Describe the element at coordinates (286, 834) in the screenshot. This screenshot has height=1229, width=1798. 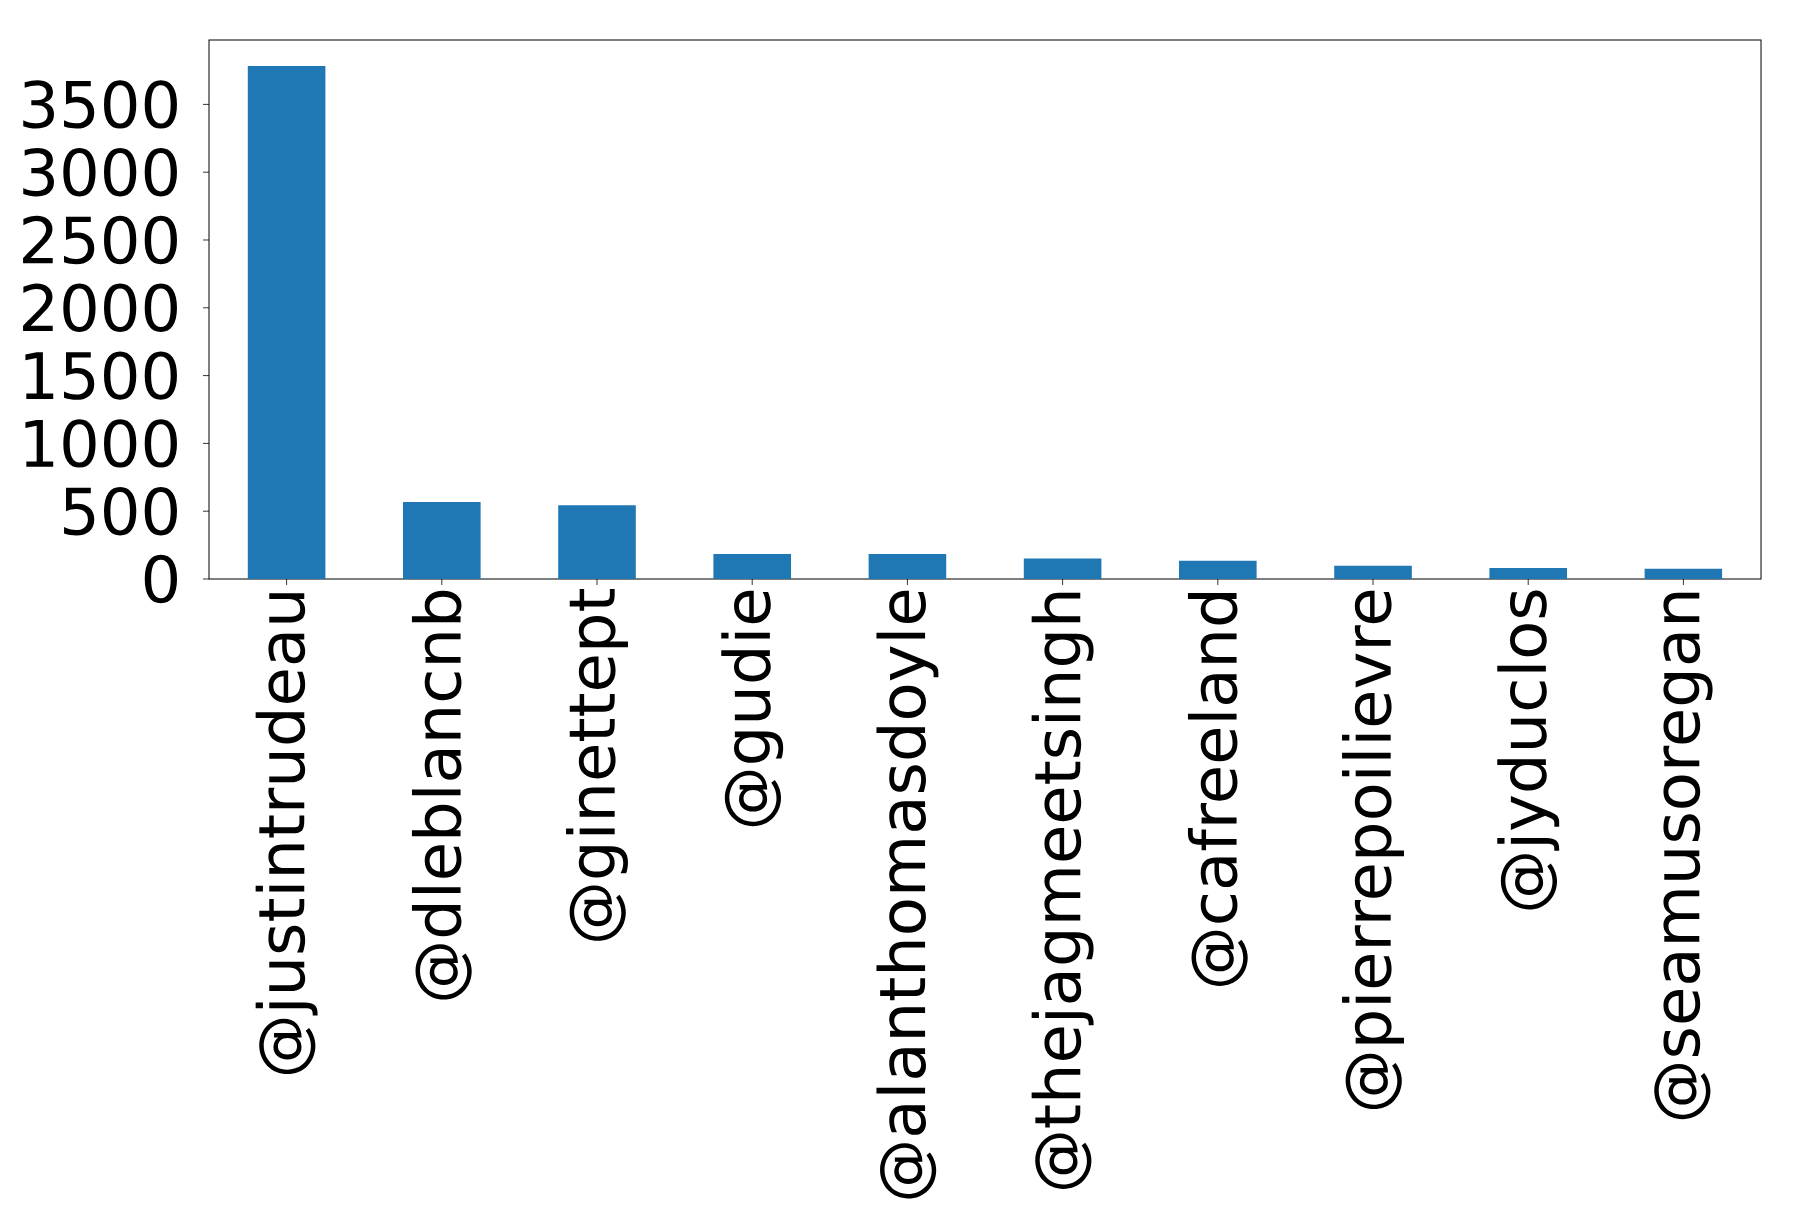
I see `x-tick-label: @justintrudeau` at that location.